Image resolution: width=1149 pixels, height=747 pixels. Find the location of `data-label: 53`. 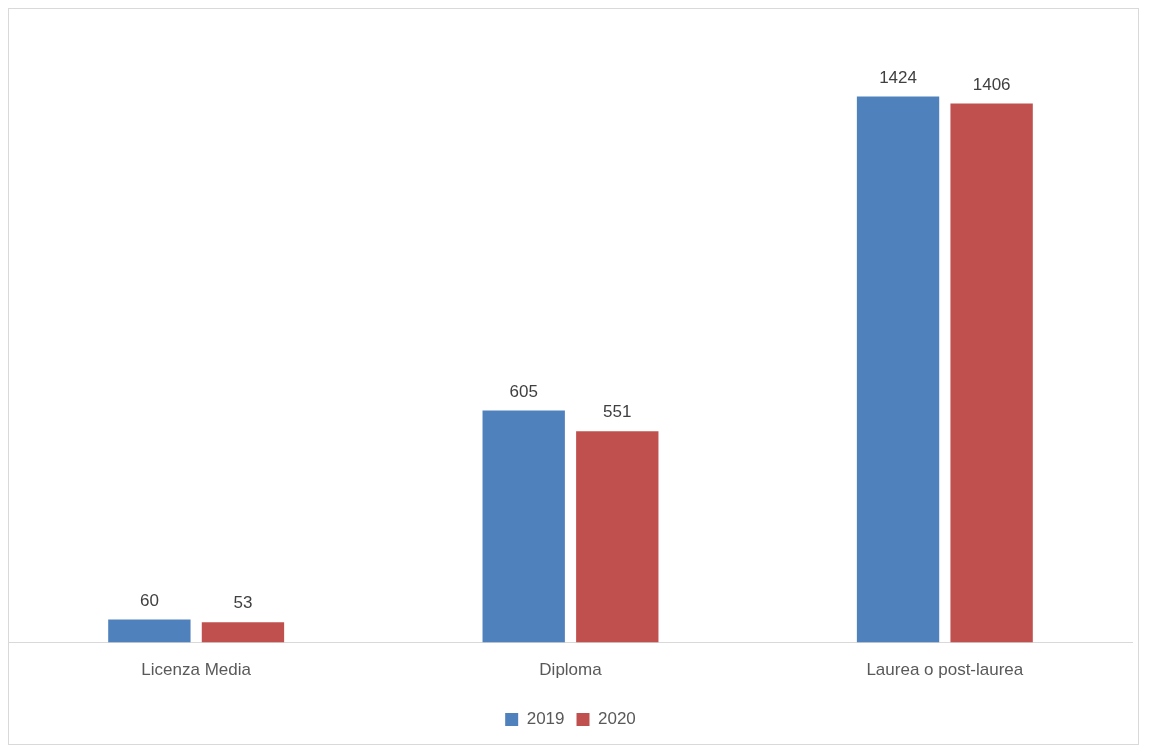

data-label: 53 is located at coordinates (243, 603).